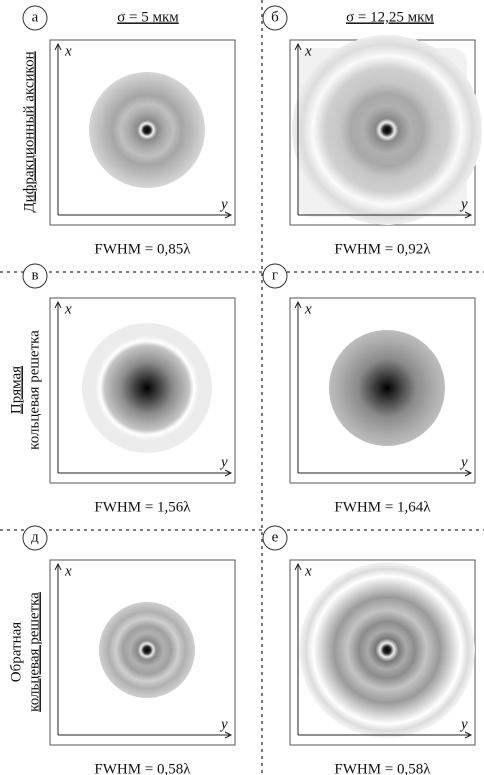 Image resolution: width=484 pixels, height=775 pixels. Describe the element at coordinates (16, 652) in the screenshot. I see `row-label: Обратная` at that location.